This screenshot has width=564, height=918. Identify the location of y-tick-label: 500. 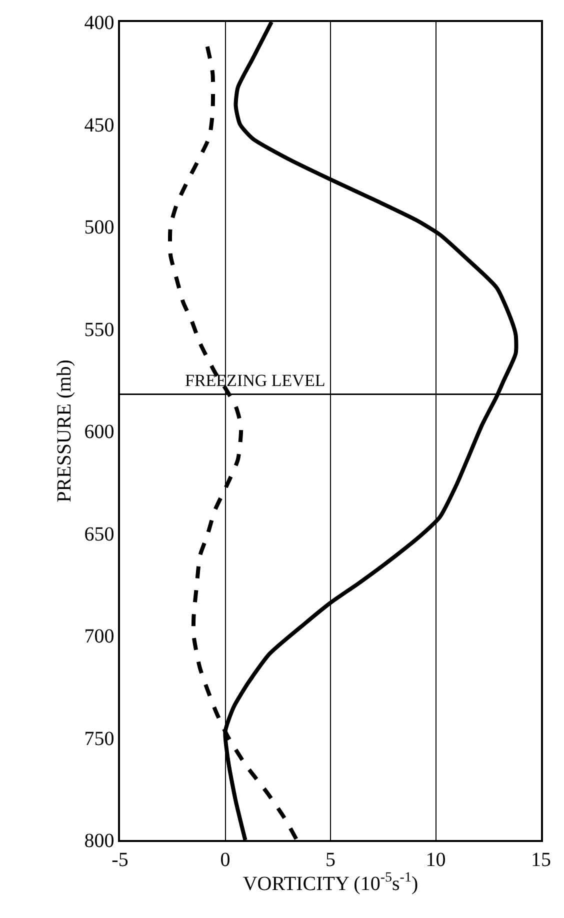
(99, 227).